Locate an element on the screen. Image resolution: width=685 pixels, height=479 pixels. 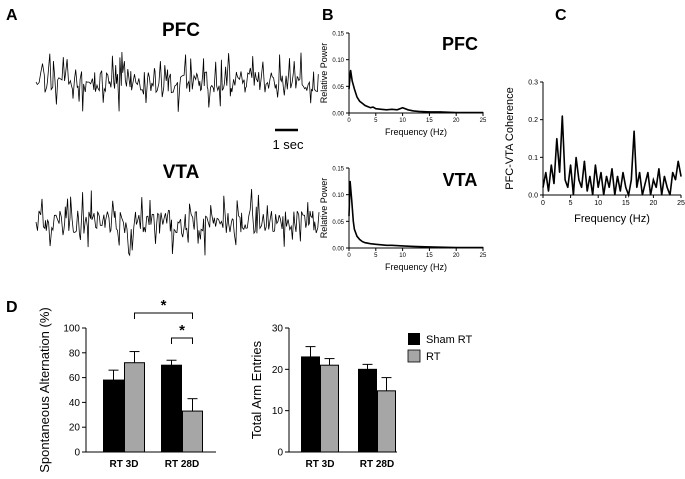
psd_vta-x-tick-label: 5 is located at coordinates (376, 256).